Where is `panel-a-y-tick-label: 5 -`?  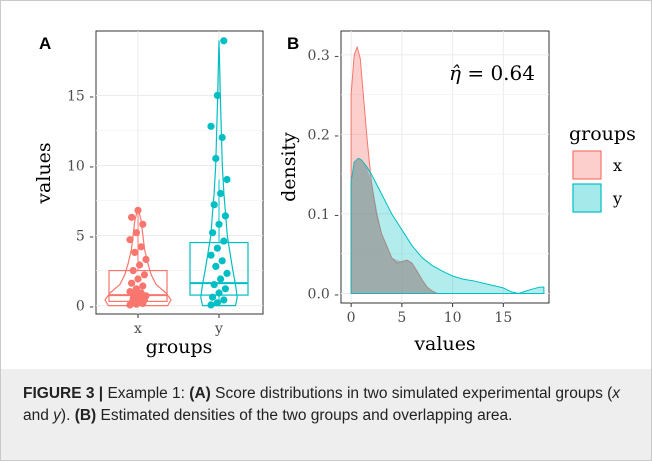 panel-a-y-tick-label: 5 - is located at coordinates (85, 237).